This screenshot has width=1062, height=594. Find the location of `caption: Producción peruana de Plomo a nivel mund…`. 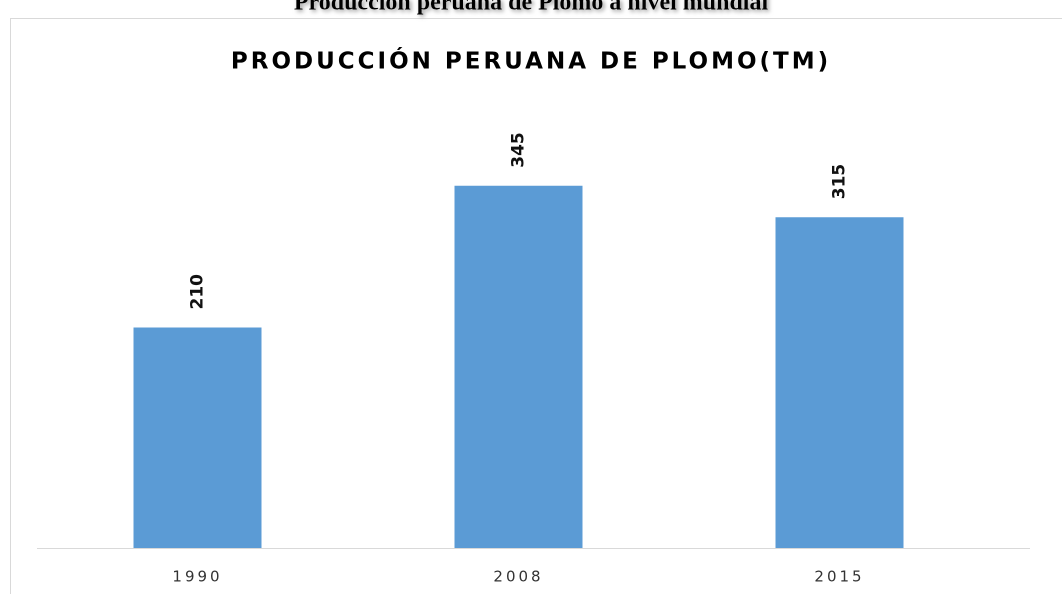

caption: Producción peruana de Plomo a nivel mund… is located at coordinates (531, 8).